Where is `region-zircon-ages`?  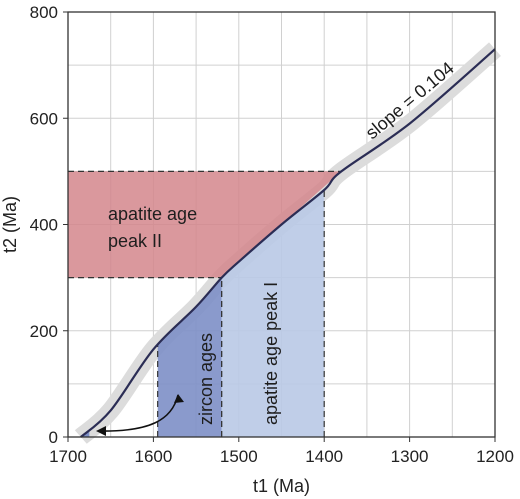
region-zircon-ages is located at coordinates (189, 357).